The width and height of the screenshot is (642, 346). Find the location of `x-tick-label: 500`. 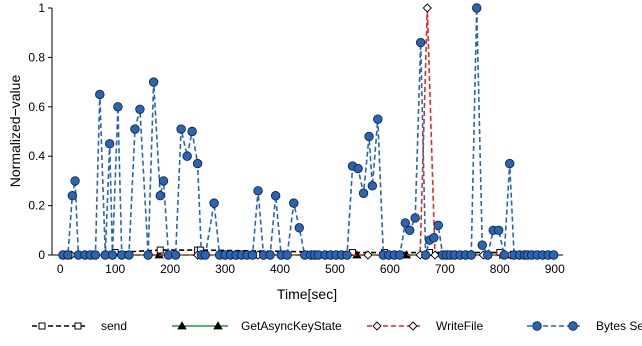

x-tick-label: 500 is located at coordinates (335, 269).